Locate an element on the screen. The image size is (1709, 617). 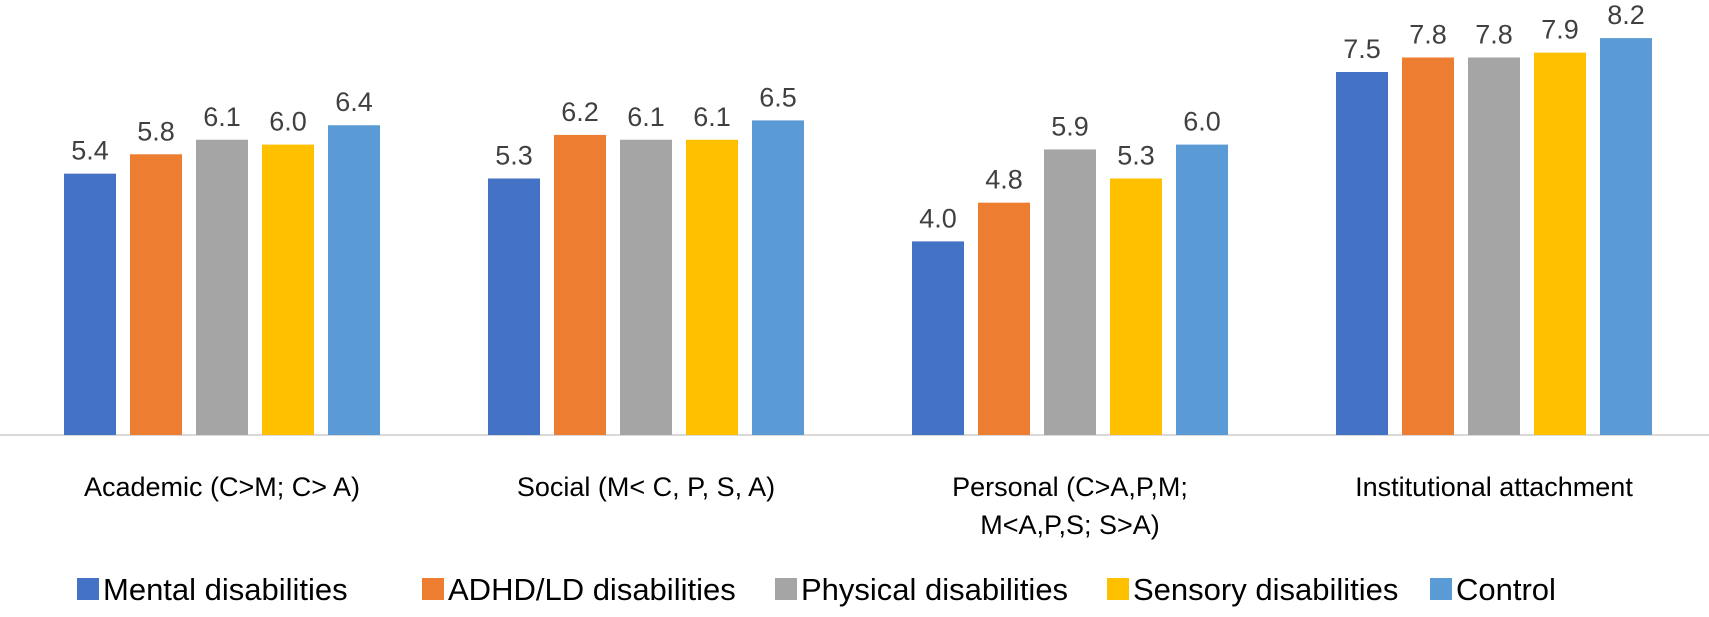
value-label-5-1: 6.4 is located at coordinates (354, 102).